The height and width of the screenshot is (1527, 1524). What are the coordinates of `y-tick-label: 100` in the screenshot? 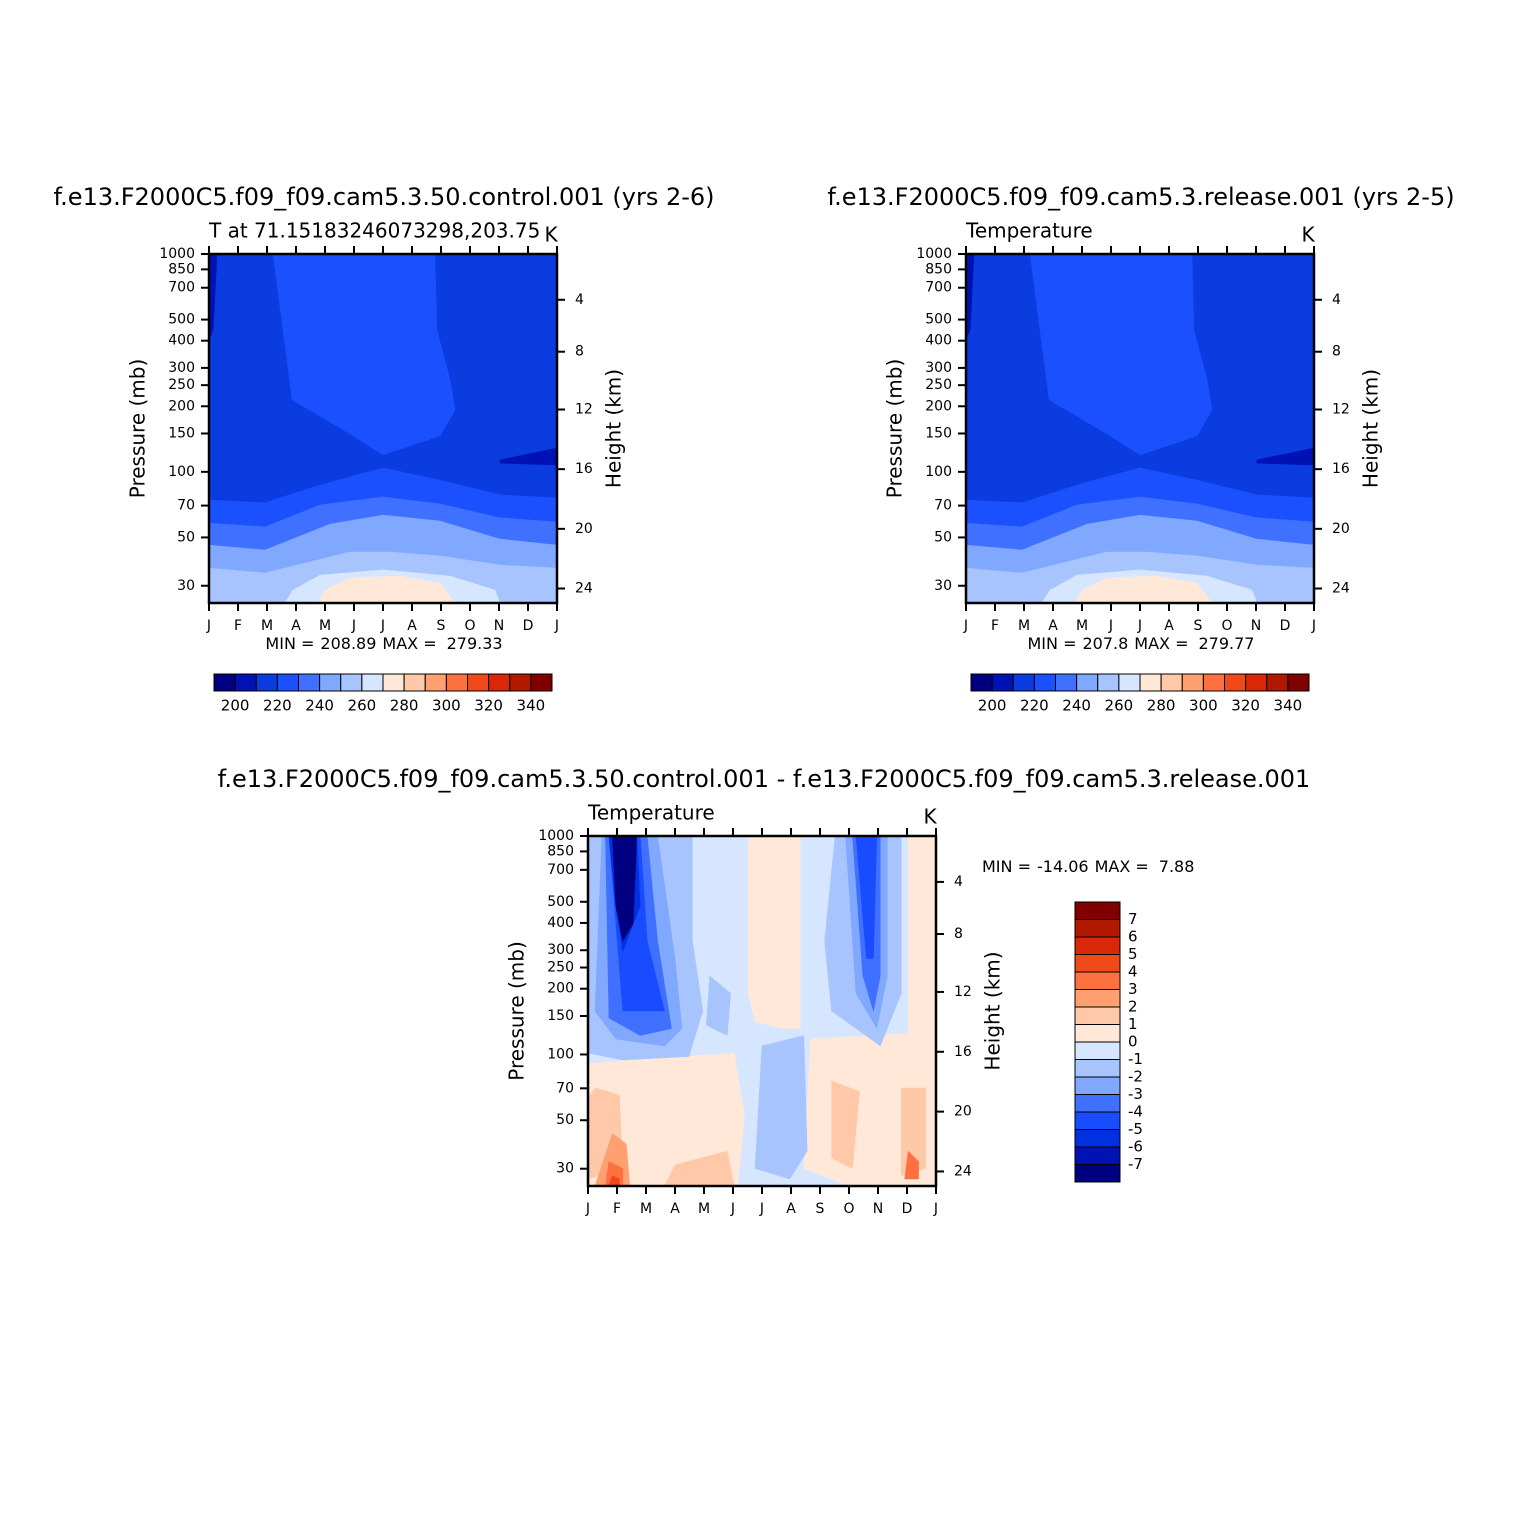 It's located at (560, 1054).